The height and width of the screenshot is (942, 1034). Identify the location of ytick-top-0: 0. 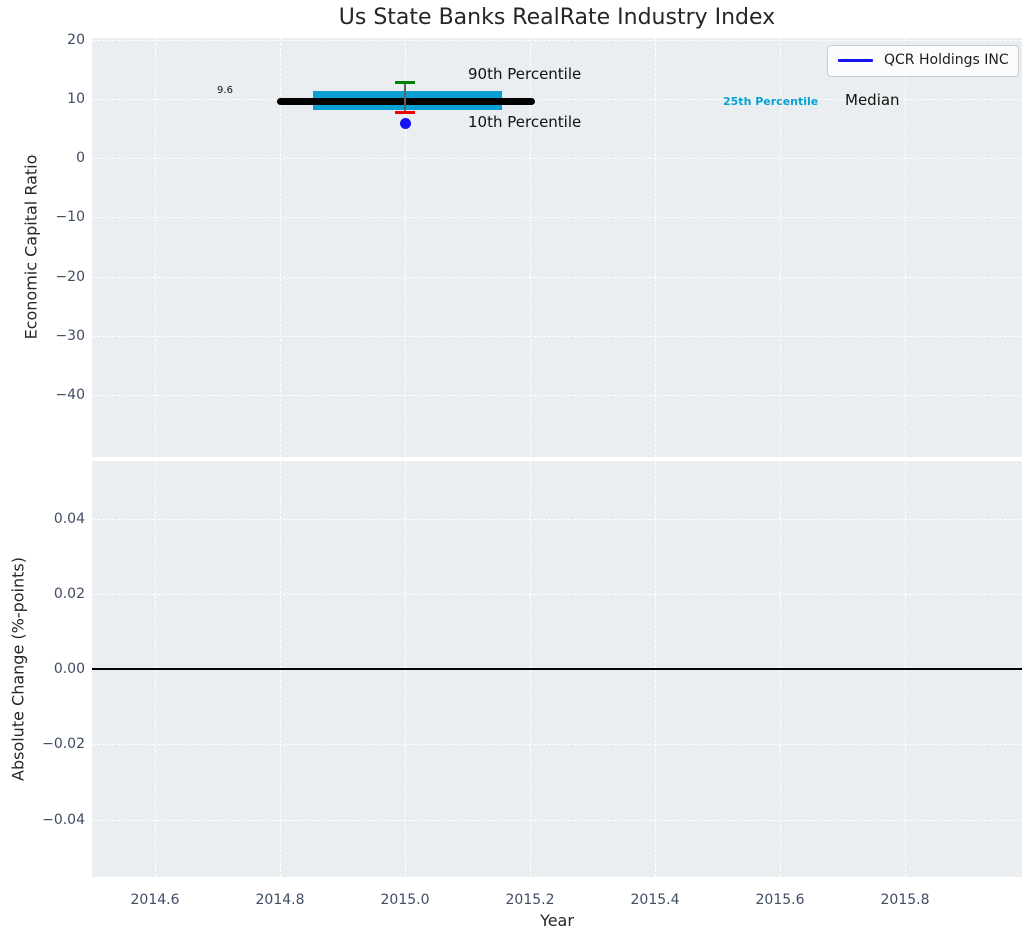
(80, 158).